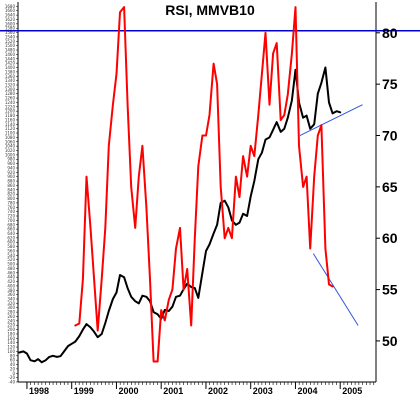 The height and width of the screenshot is (400, 420). I want to click on x-tick-label: 2004, so click(307, 391).